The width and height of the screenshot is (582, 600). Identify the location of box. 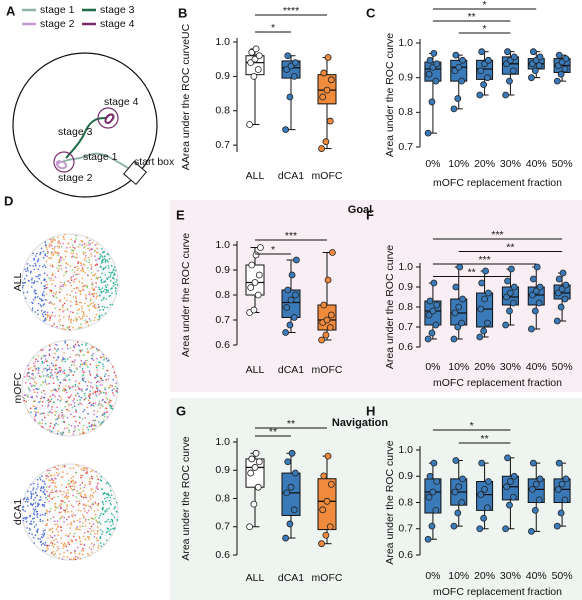
(485, 310).